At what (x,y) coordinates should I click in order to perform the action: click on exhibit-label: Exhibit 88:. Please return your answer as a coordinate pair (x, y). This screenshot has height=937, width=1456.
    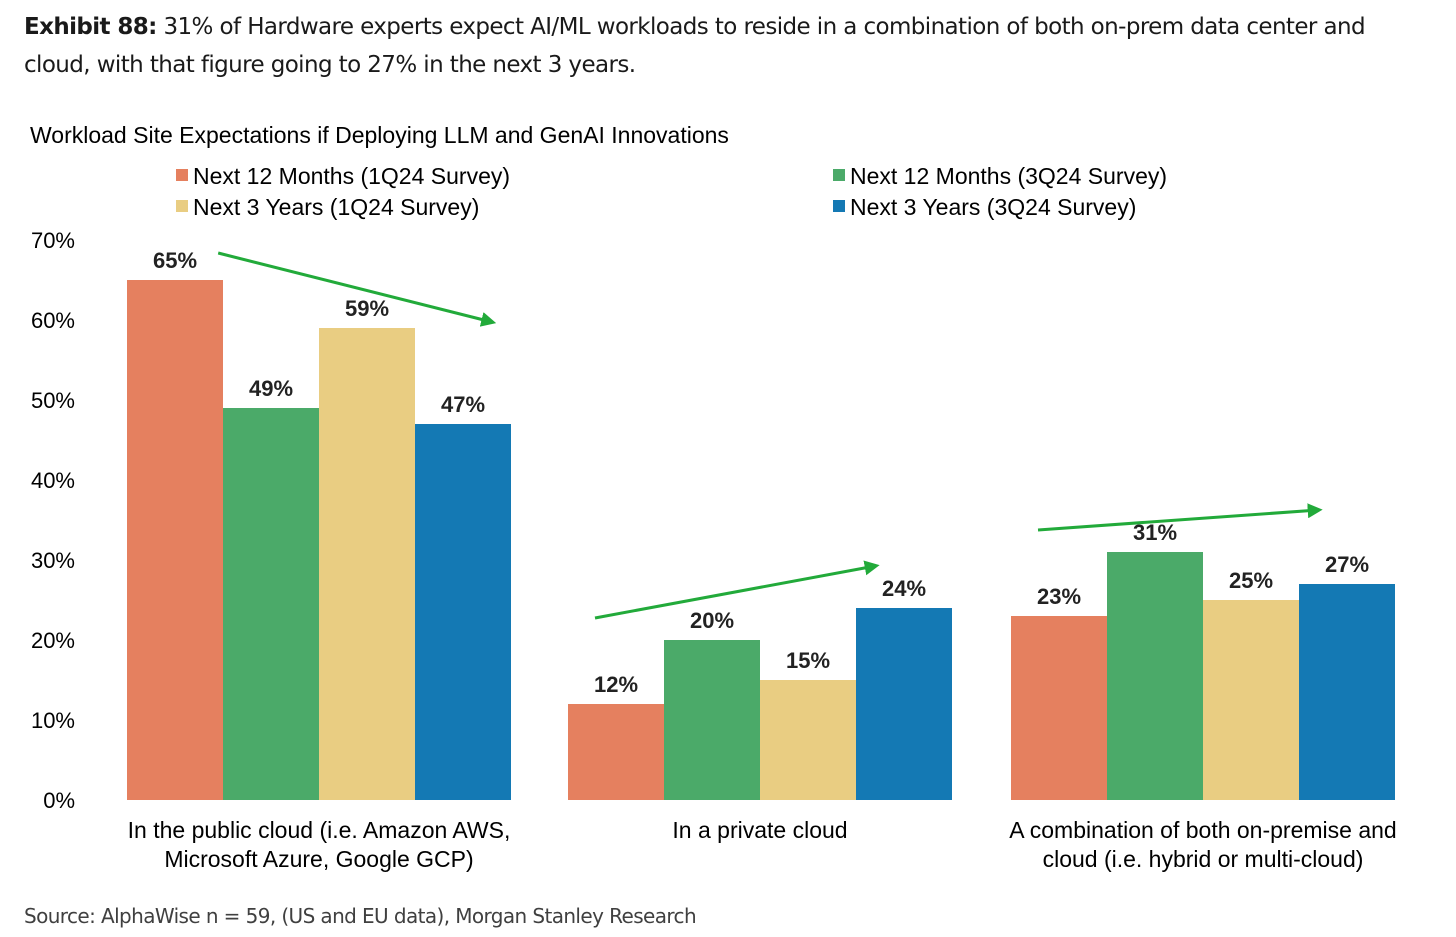
    Looking at the image, I should click on (90, 27).